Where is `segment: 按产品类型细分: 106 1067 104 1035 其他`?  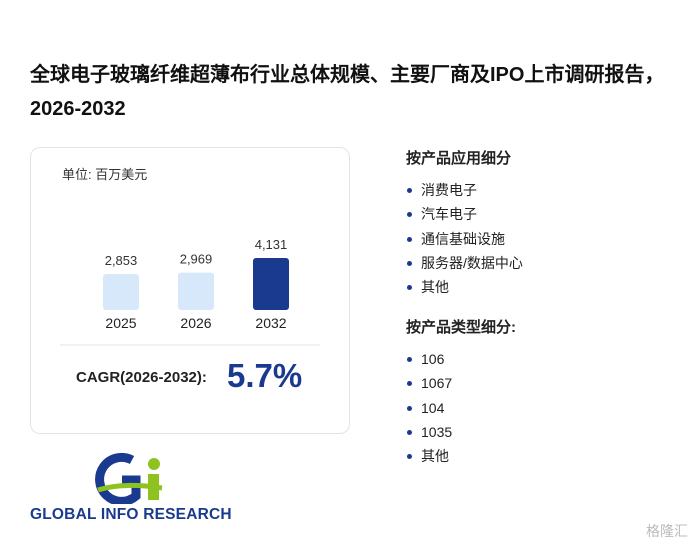 segment: 按产品类型细分: 106 1067 104 1035 其他 is located at coordinates (461, 392).